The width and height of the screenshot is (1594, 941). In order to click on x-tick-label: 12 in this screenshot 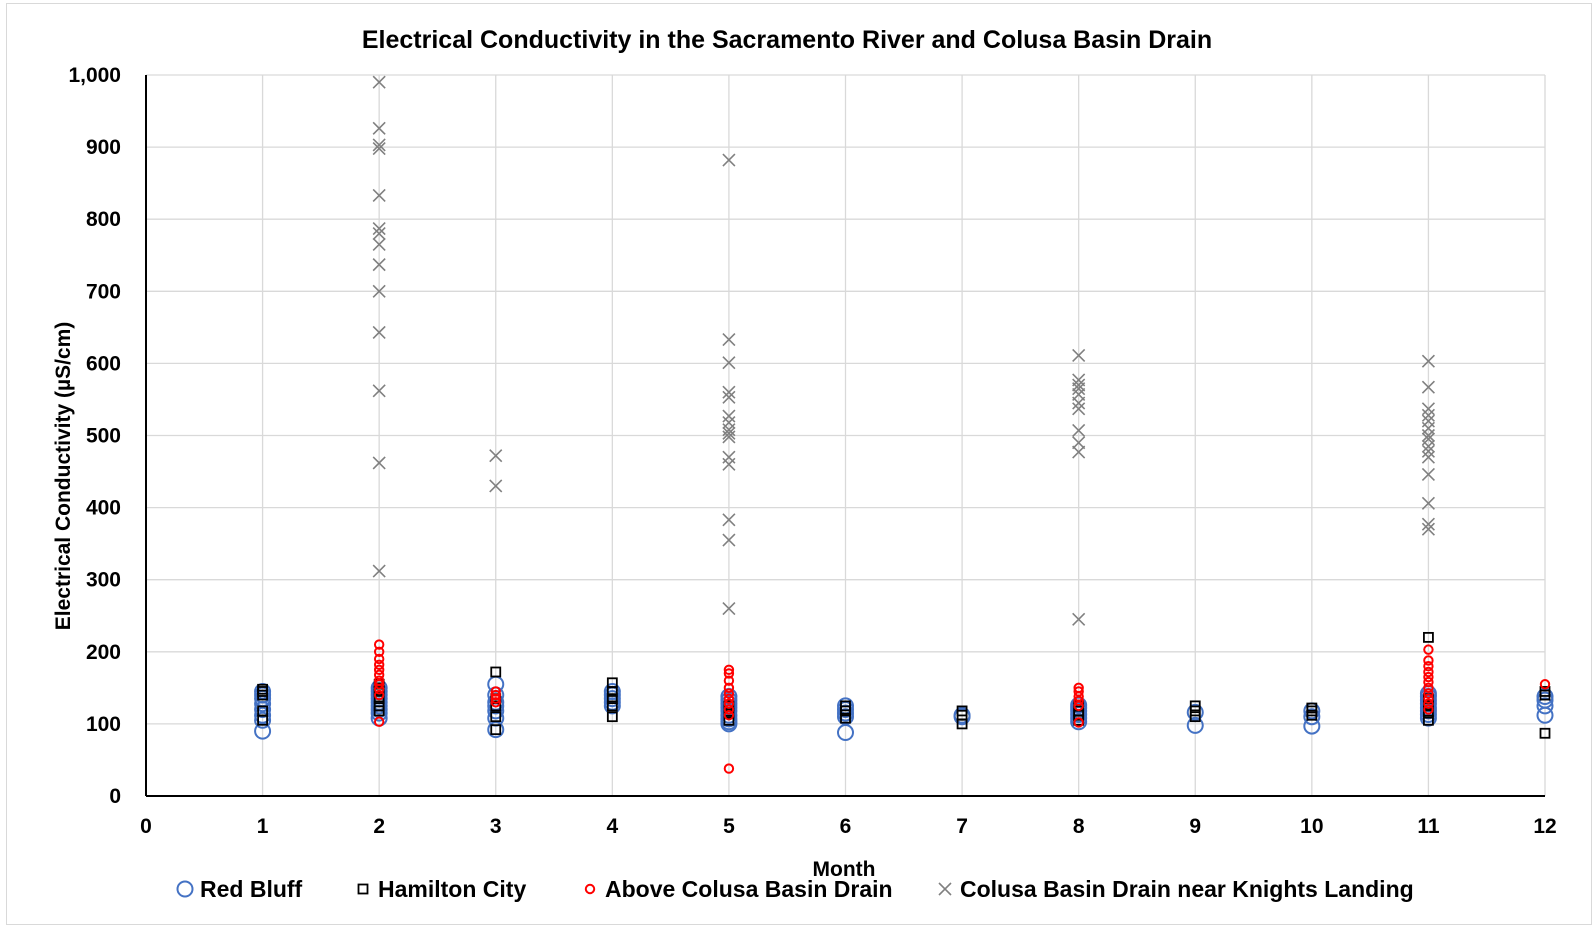, I will do `click(1544, 826)`.